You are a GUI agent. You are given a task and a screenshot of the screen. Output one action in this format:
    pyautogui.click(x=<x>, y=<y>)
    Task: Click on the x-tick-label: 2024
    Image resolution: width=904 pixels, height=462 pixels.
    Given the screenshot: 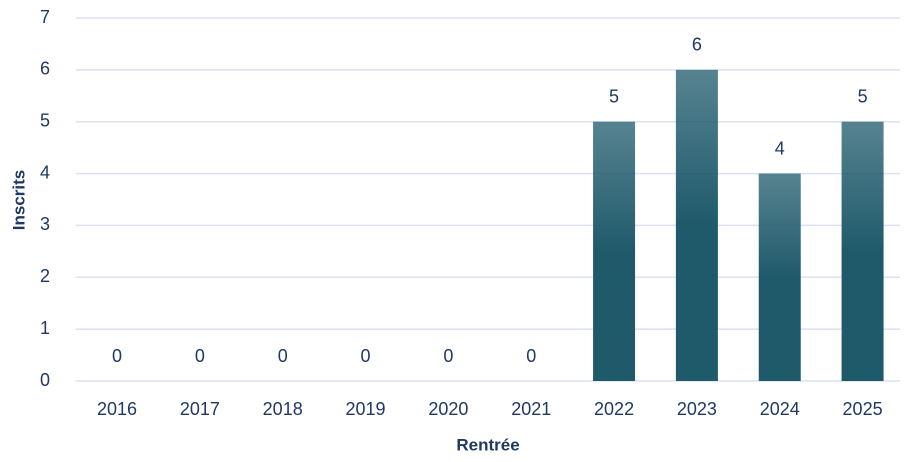 What is the action you would take?
    pyautogui.click(x=780, y=409)
    